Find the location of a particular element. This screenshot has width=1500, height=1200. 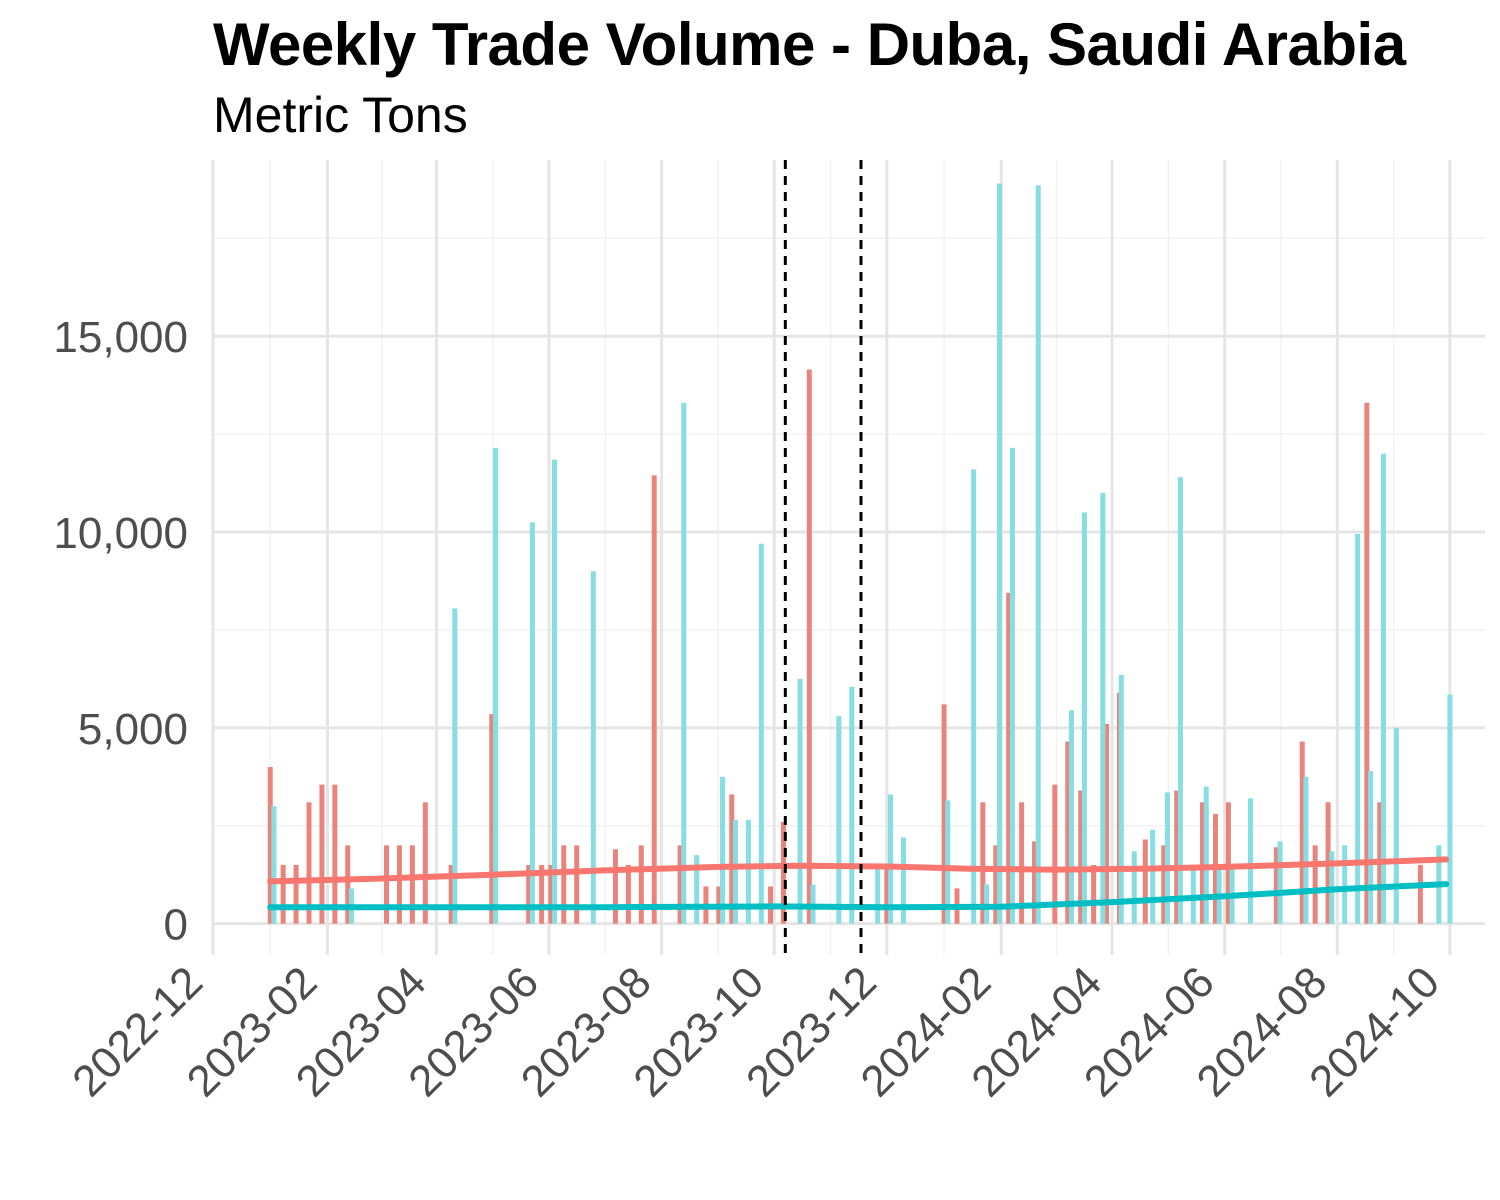

trend-layer is located at coordinates (858, 883).